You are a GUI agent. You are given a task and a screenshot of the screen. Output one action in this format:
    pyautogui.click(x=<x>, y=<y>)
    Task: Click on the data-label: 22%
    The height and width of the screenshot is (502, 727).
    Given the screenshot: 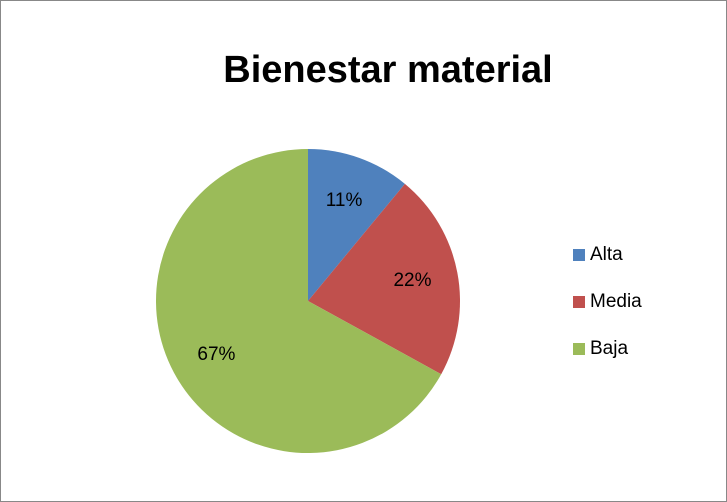 What is the action you would take?
    pyautogui.click(x=412, y=280)
    